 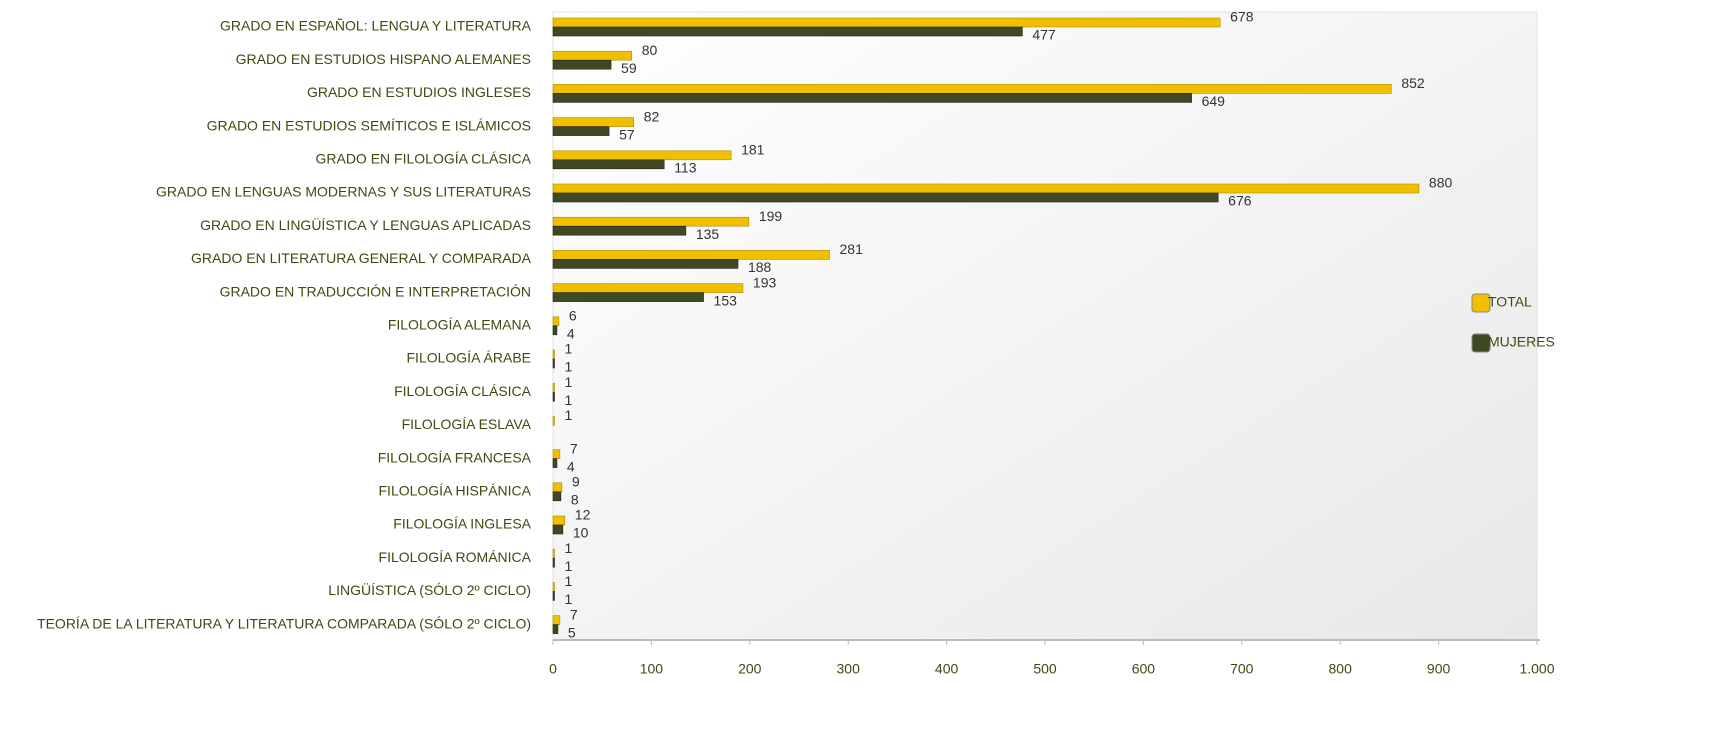 I want to click on y-tick-label: GRADO EN ESTUDIOS SEMÍTICOS E ISLÁMICOS, so click(x=369, y=125).